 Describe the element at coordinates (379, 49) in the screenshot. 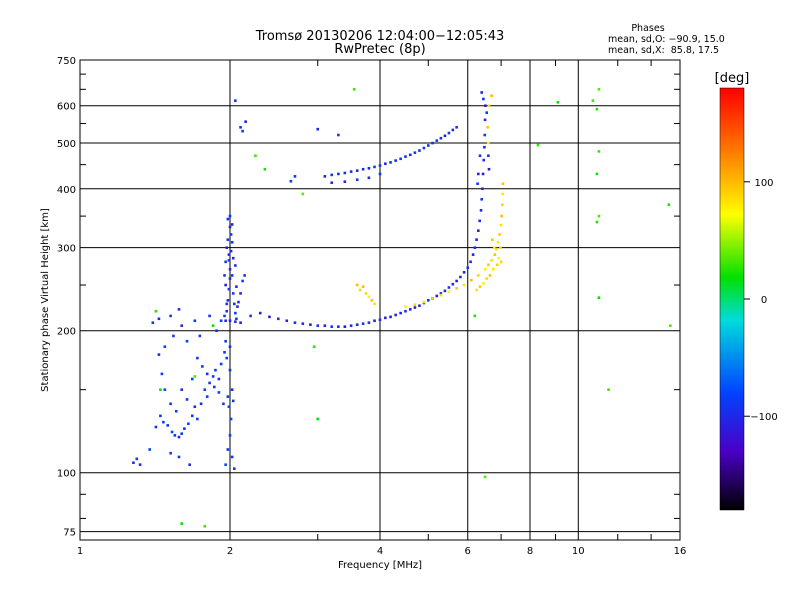

I see `chart-title-line-2: RwPretec (8p)` at that location.